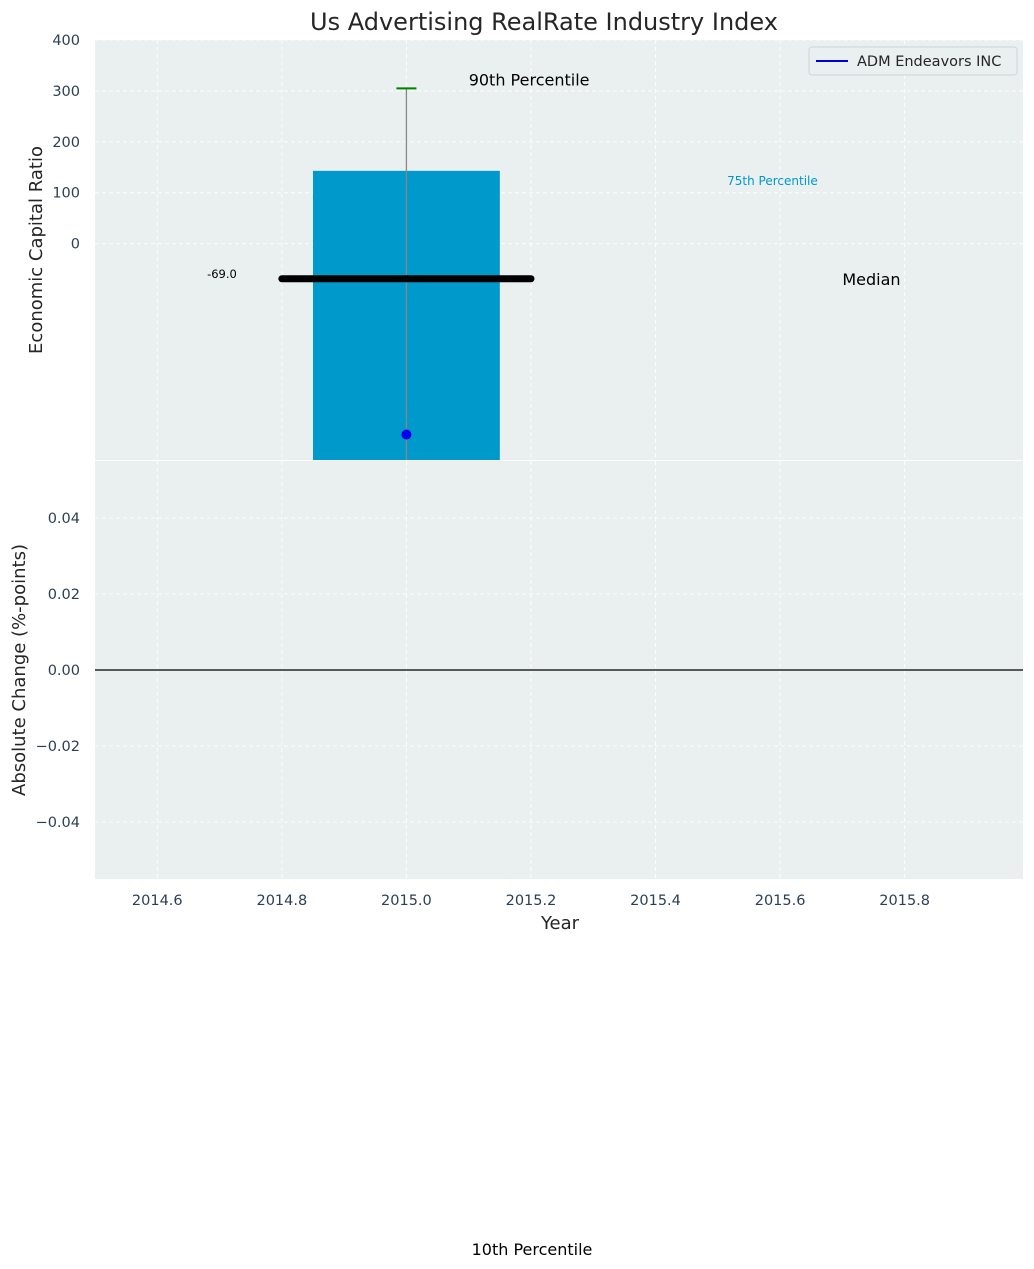 This screenshot has width=1034, height=1269. I want to click on annotation-10th-percentile: 10th Percentile, so click(532, 1249).